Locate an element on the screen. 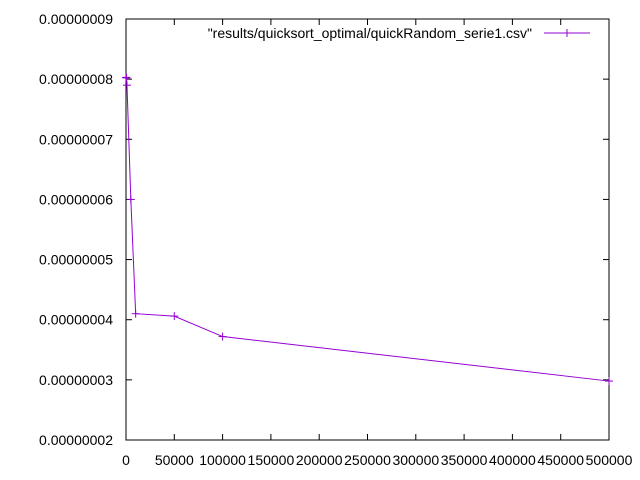 This screenshot has height=480, width=640. y-tick-label: 0.00000007 is located at coordinates (76, 139).